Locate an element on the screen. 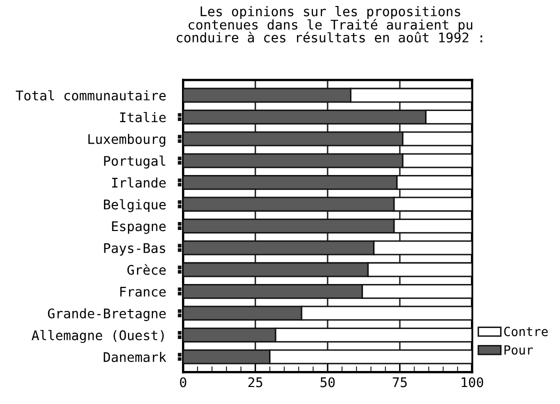 Image resolution: width=560 pixels, height=404 pixels. x-tick-label: 25 is located at coordinates (255, 382).